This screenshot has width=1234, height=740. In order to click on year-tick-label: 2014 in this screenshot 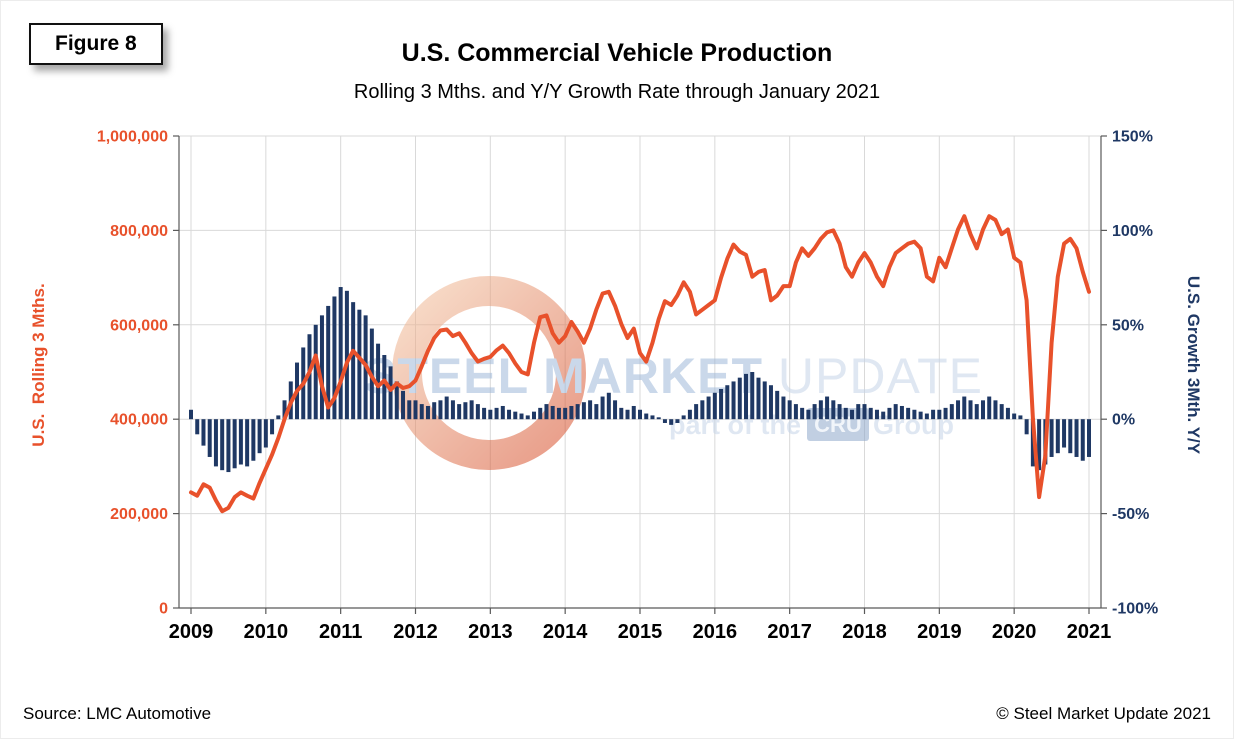, I will do `click(565, 632)`.